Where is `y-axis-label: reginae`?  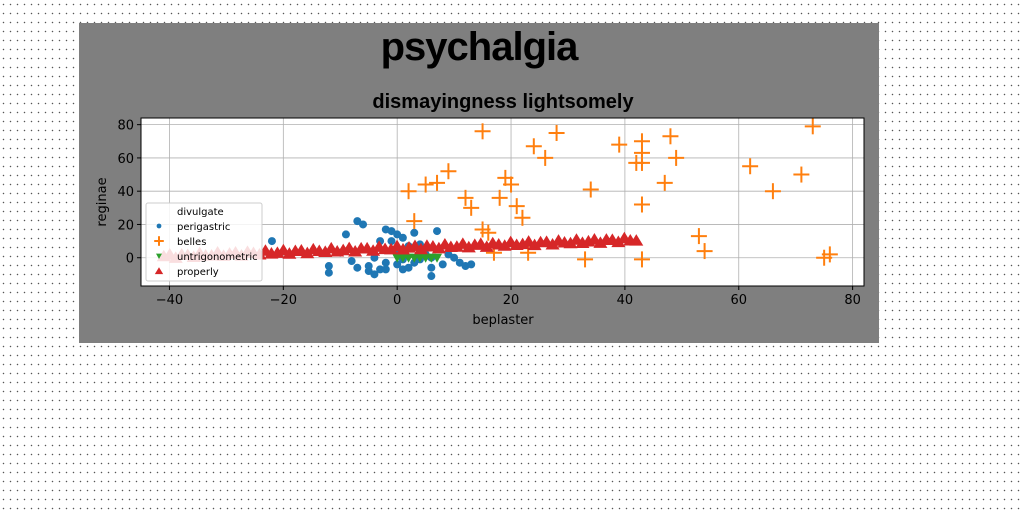
y-axis-label: reginae is located at coordinates (102, 201).